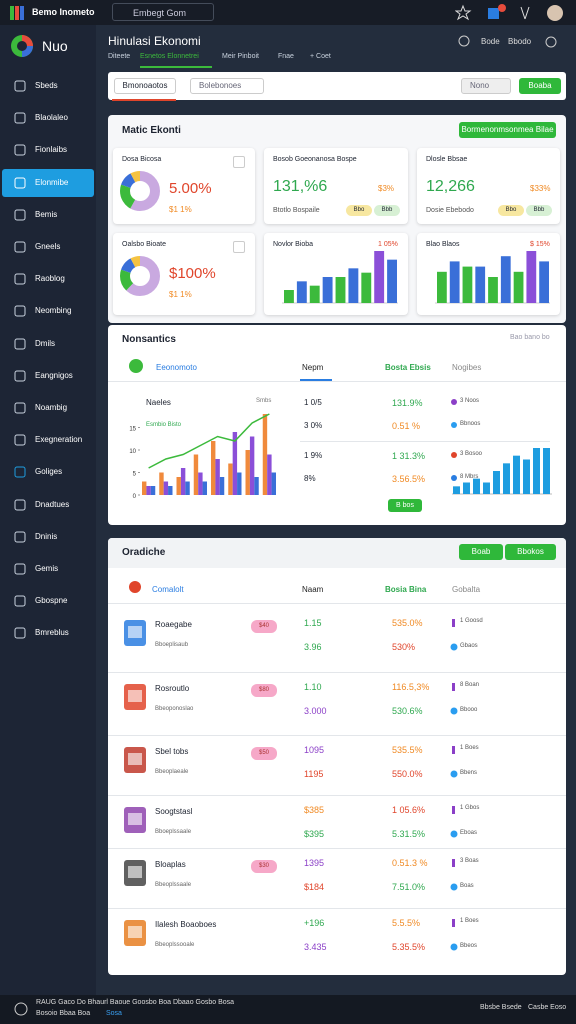 This screenshot has width=576, height=1024. Describe the element at coordinates (176, 367) in the screenshot. I see `column-header: Eeonomoto` at that location.